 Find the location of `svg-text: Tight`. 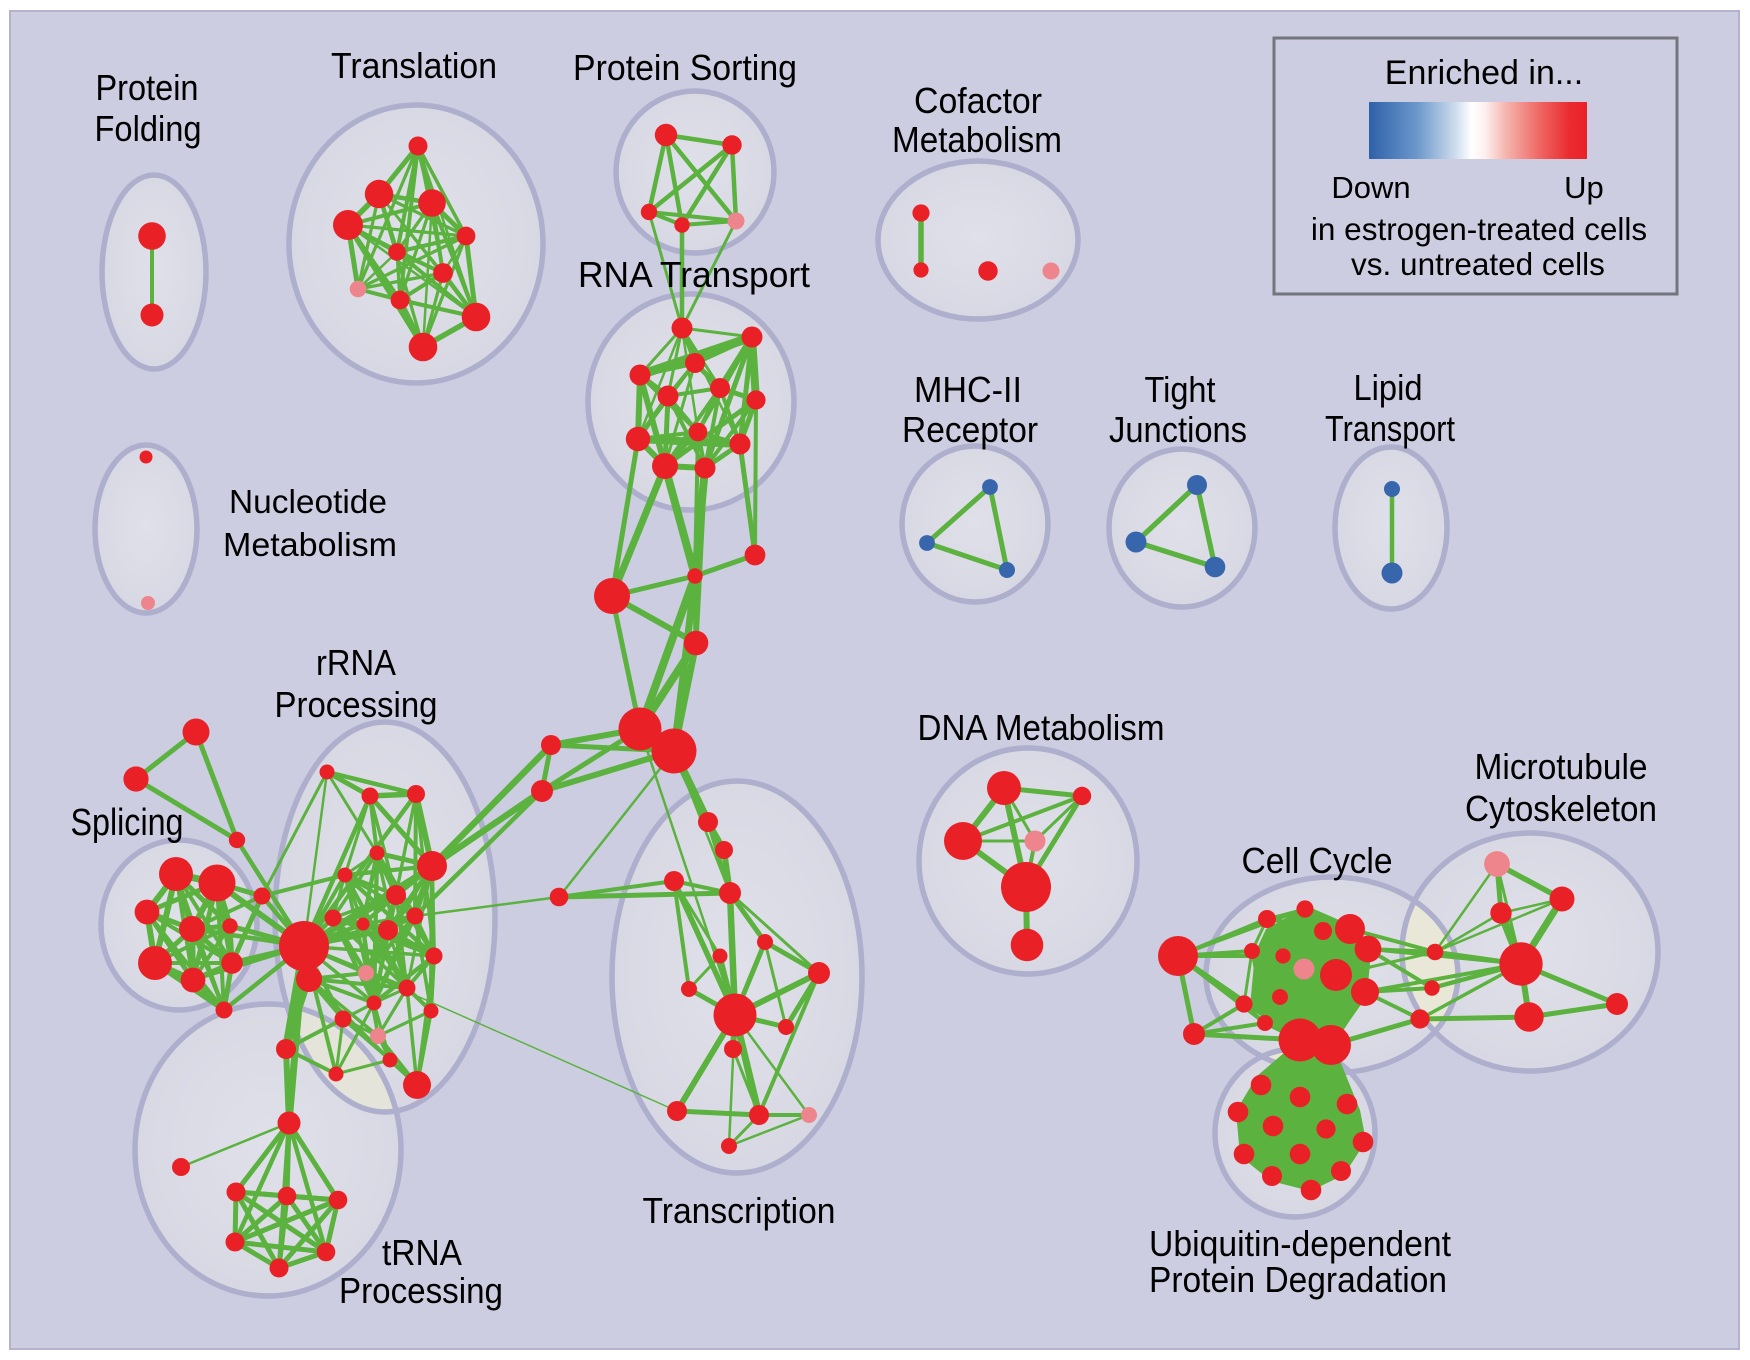

svg-text: Tight is located at coordinates (1180, 389).